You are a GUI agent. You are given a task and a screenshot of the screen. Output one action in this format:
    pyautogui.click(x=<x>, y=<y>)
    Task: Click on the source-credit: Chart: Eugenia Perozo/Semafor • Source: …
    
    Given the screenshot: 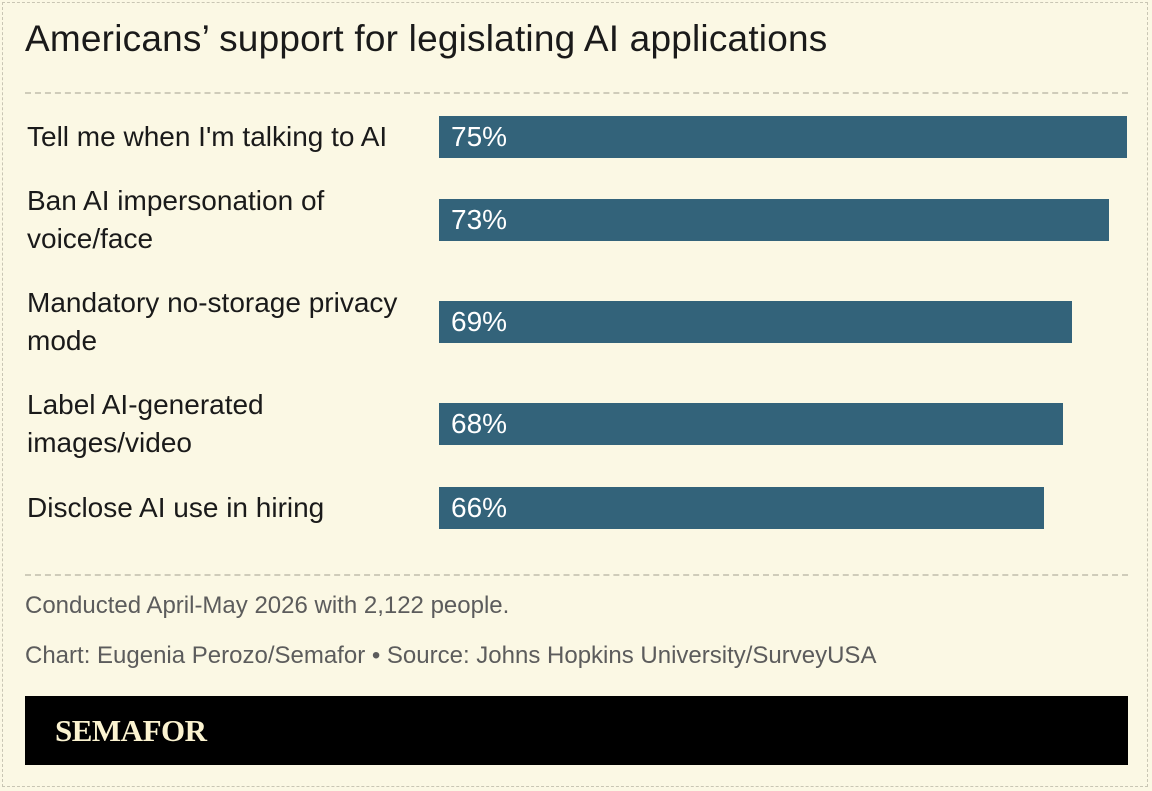 What is the action you would take?
    pyautogui.click(x=451, y=655)
    